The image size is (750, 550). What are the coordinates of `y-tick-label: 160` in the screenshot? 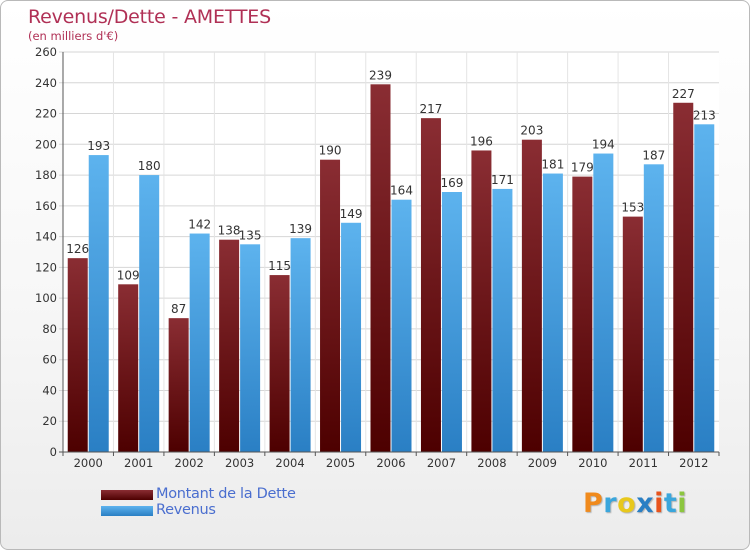 It's located at (46, 206).